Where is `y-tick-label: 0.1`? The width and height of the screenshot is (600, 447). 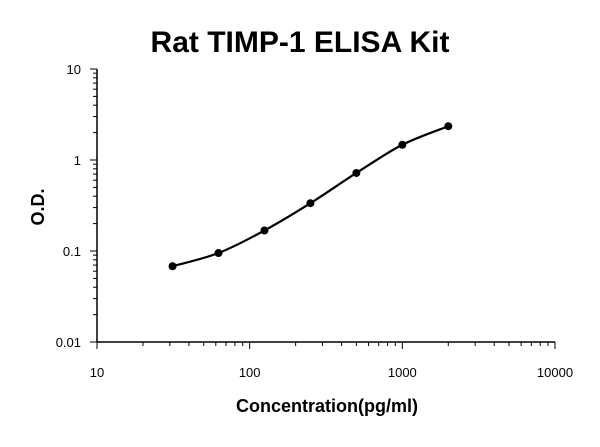 y-tick-label: 0.1 is located at coordinates (72, 251).